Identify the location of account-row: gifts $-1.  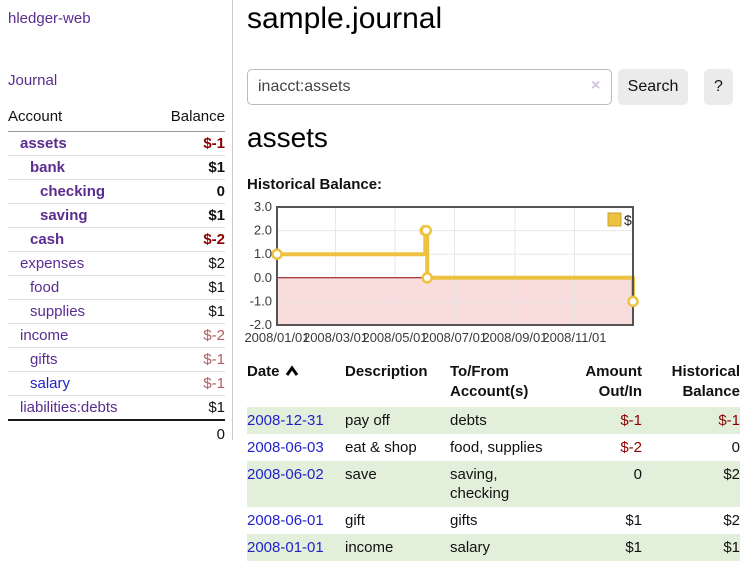
(116, 359).